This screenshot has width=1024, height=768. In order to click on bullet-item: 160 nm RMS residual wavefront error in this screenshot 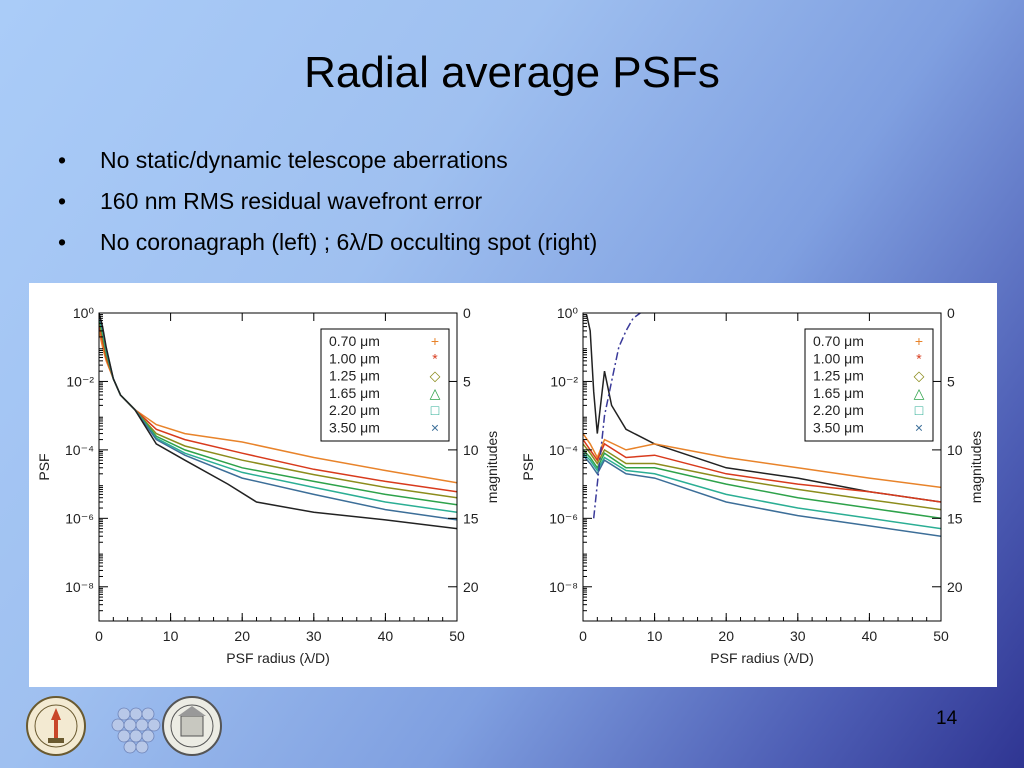, I will do `click(327, 201)`.